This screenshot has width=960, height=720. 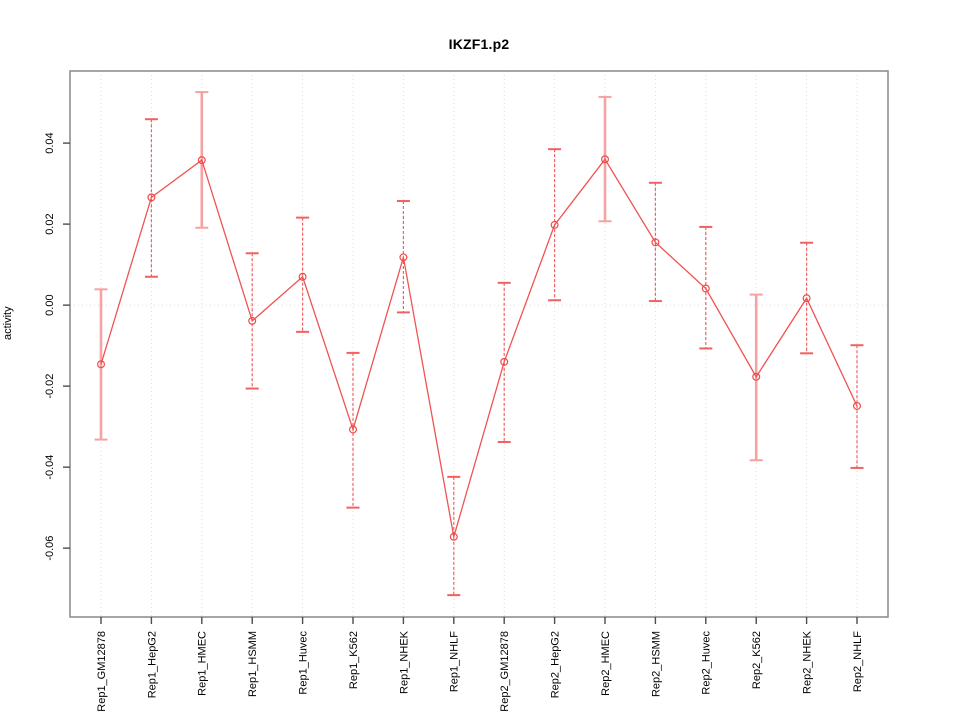 I want to click on x-category-label: Rep2_NHEK, so click(x=807, y=662).